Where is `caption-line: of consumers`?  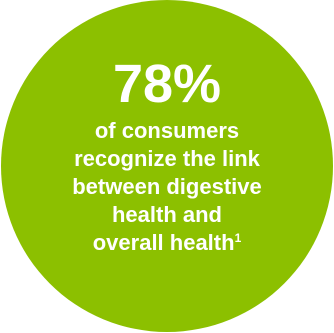 caption-line: of consumers is located at coordinates (167, 130).